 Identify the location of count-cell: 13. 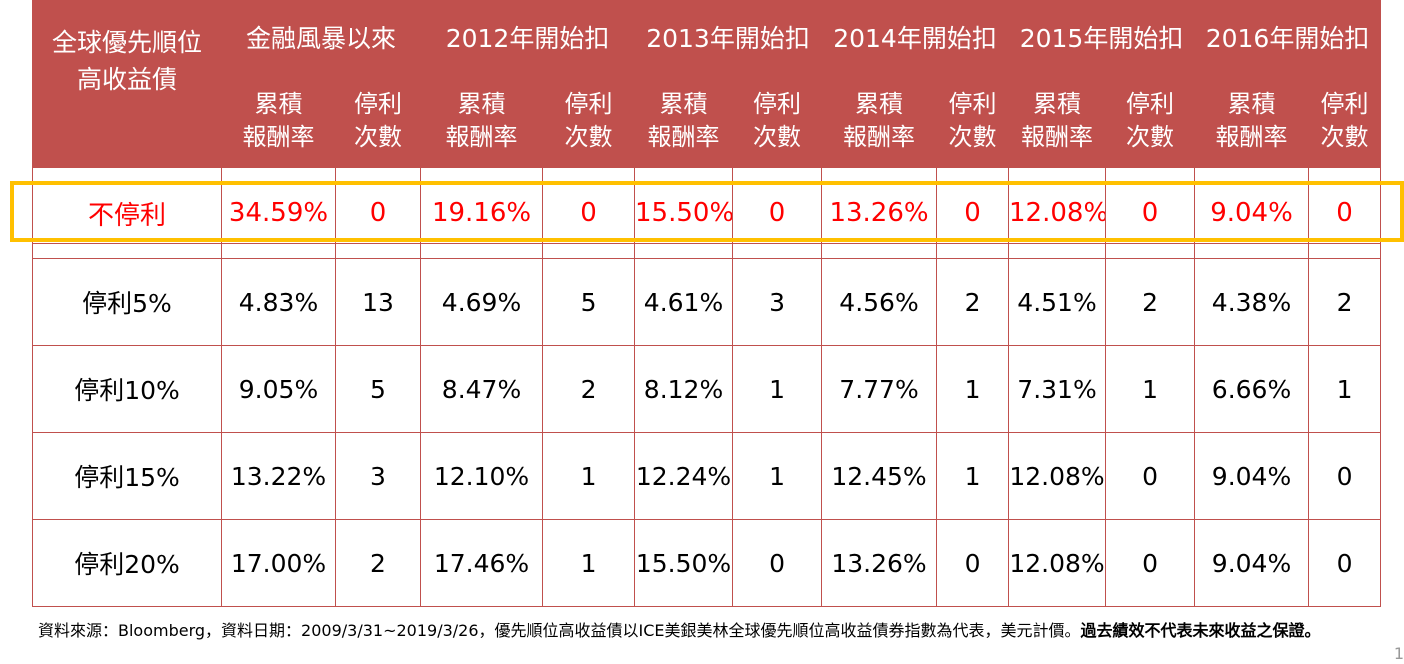
(378, 302).